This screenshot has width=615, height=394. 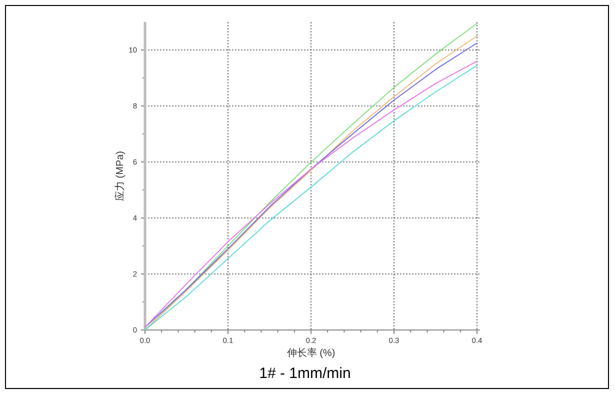 I want to click on x-axis-title: 伸长率 (%), so click(x=311, y=353).